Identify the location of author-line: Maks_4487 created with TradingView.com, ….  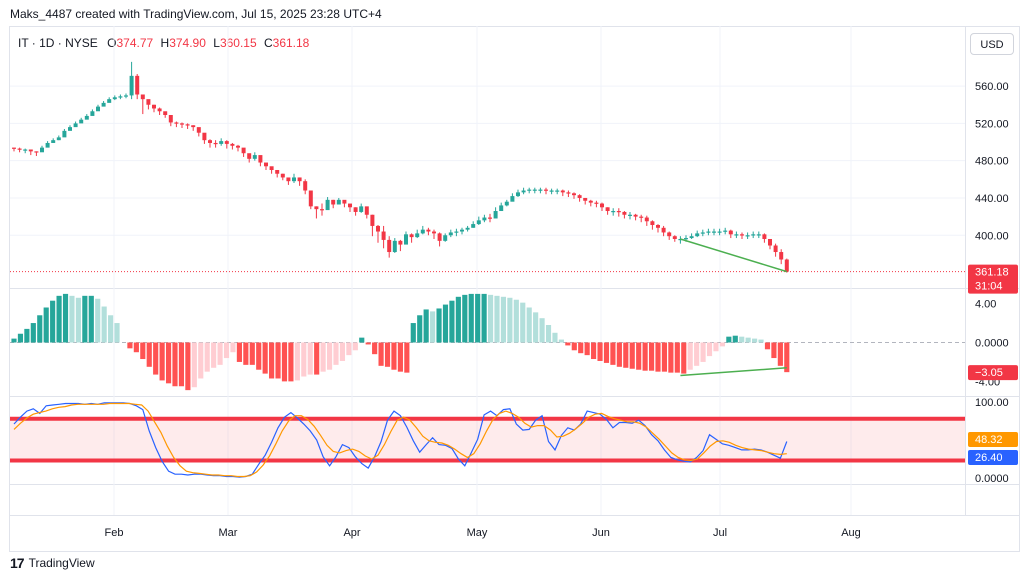
(196, 14).